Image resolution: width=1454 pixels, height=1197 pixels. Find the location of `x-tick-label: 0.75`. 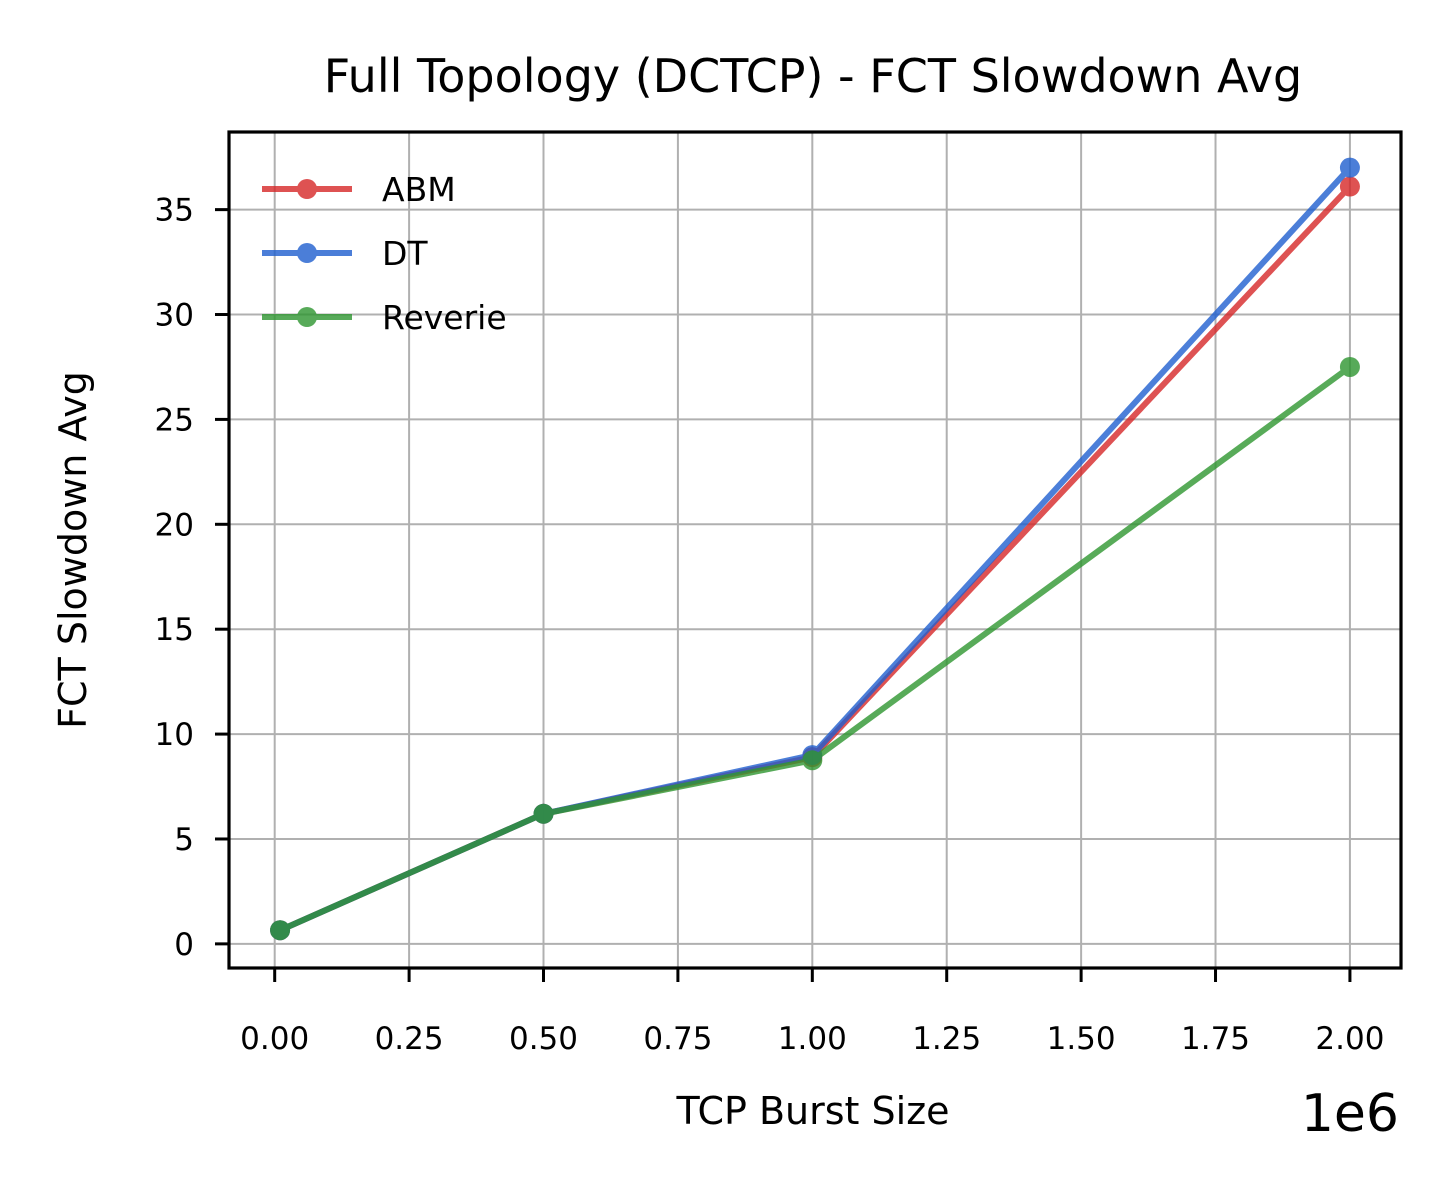

x-tick-label: 0.75 is located at coordinates (677, 1039).